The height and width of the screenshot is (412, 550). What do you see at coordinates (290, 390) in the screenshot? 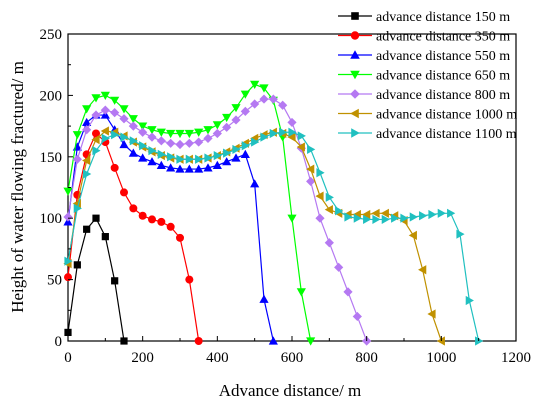
I see `x-axis-title: Advance distance/ m` at bounding box center [290, 390].